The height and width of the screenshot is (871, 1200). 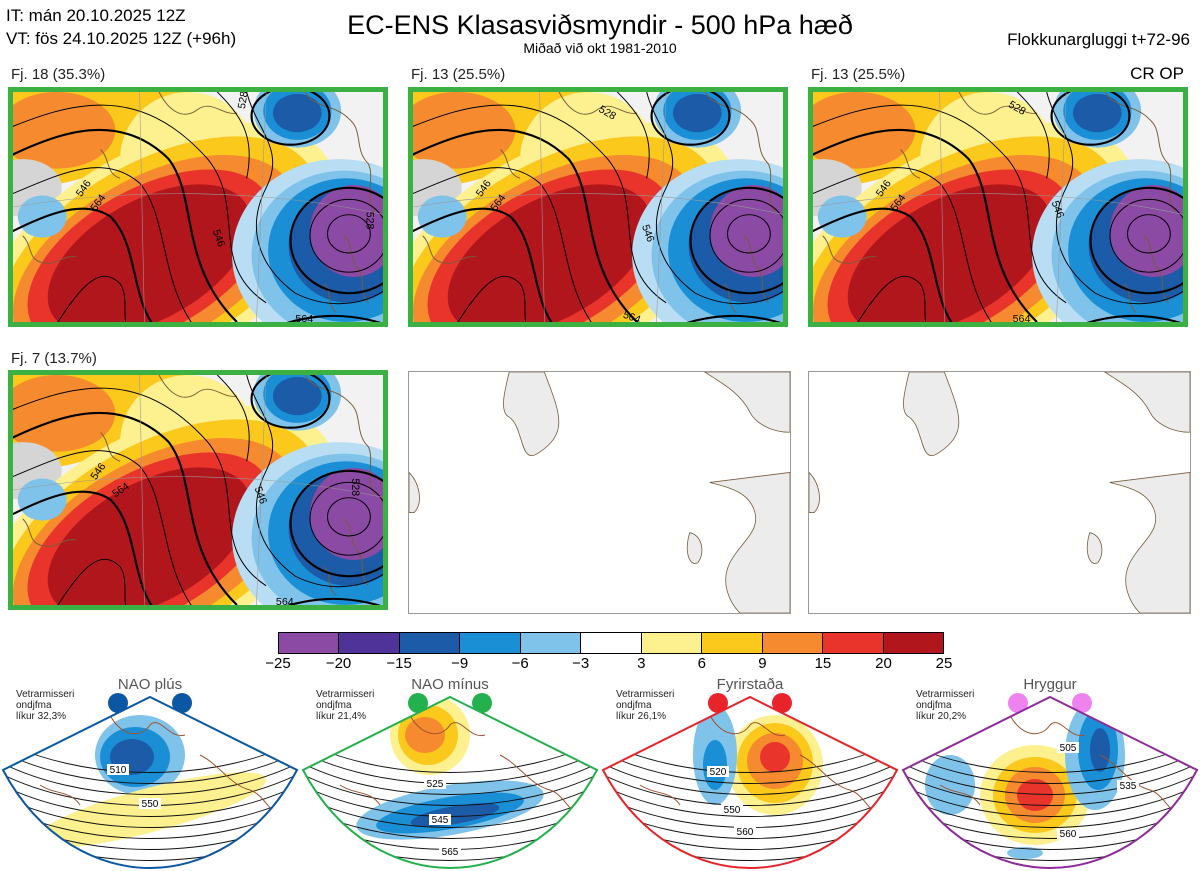 I want to click on colorbar-tick-label: −25, so click(x=278, y=663).